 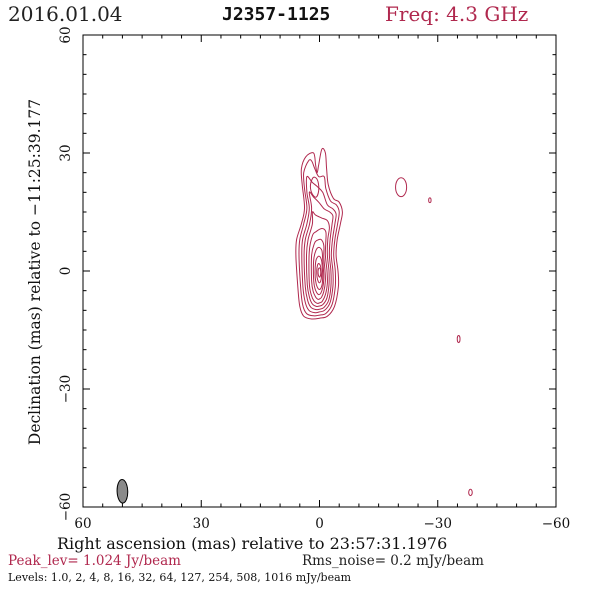 I want to click on y-tick-label: 0, so click(x=66, y=271).